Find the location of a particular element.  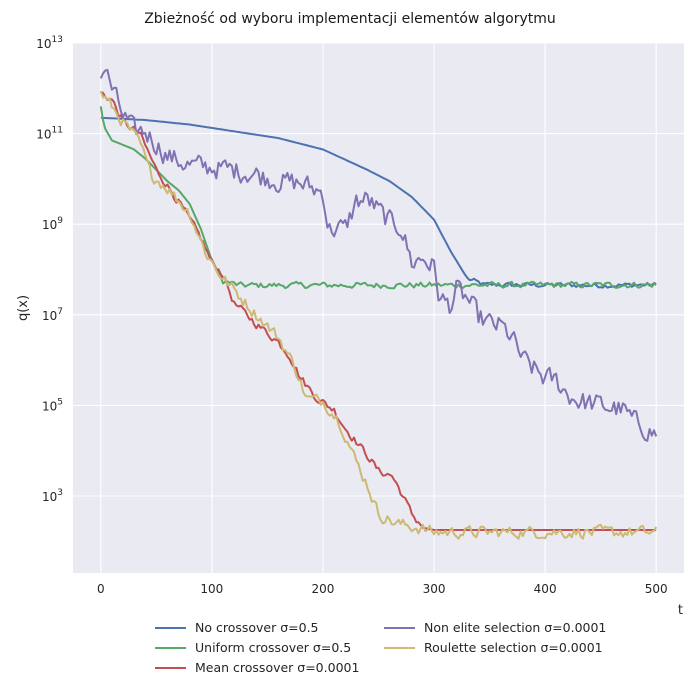

y-tick-label: 10⁹ is located at coordinates (52, 224).